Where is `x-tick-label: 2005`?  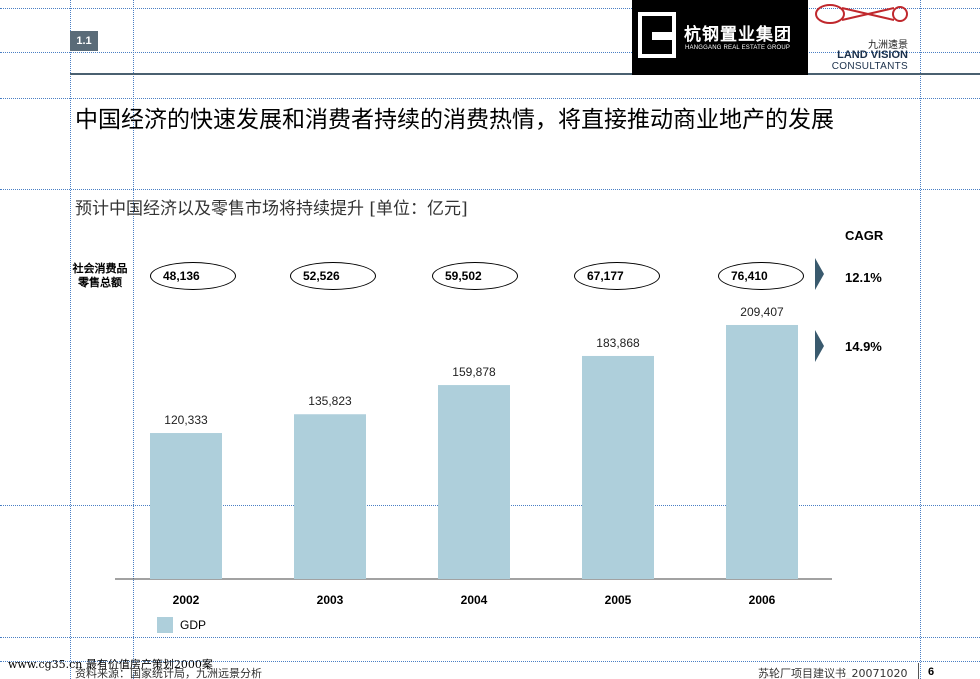
x-tick-label: 2005 is located at coordinates (618, 600).